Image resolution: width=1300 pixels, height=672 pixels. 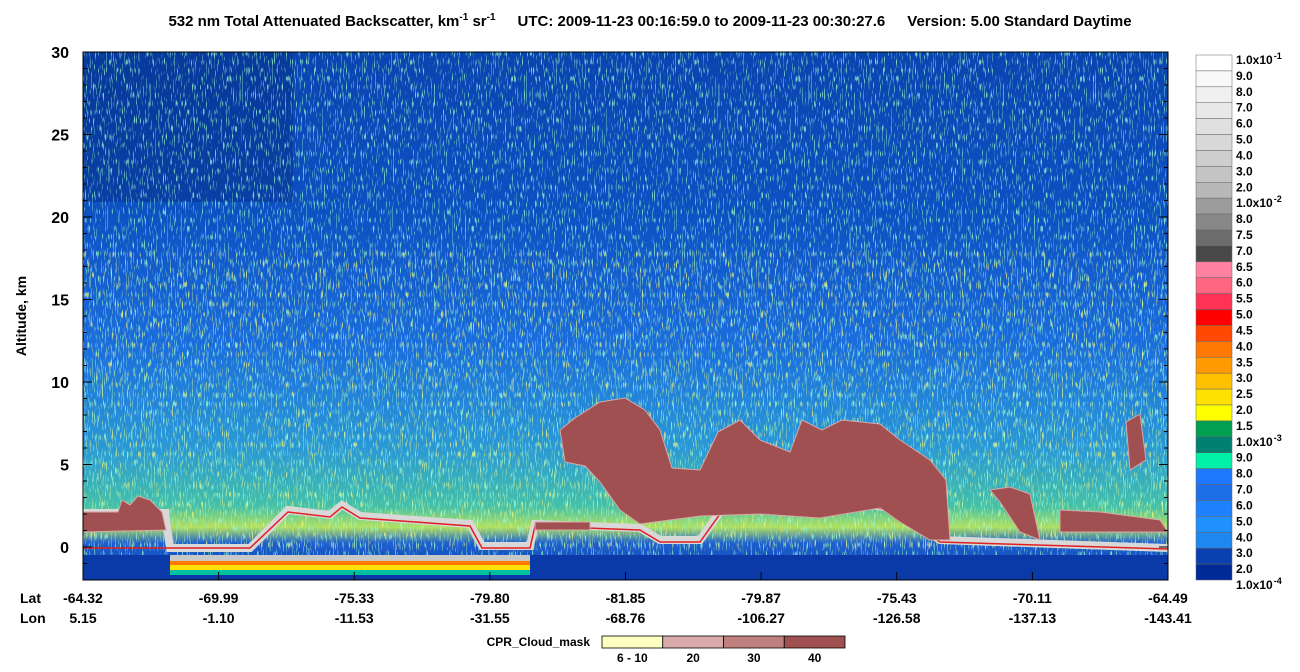 I want to click on title-text: 532 nm Total Attenuated Backscatter, km, so click(x=313, y=21).